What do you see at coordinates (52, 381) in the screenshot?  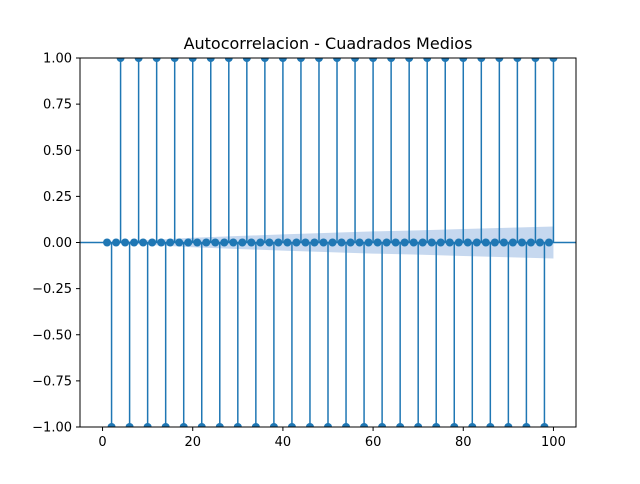 I see `y-tick-label: −0.75` at bounding box center [52, 381].